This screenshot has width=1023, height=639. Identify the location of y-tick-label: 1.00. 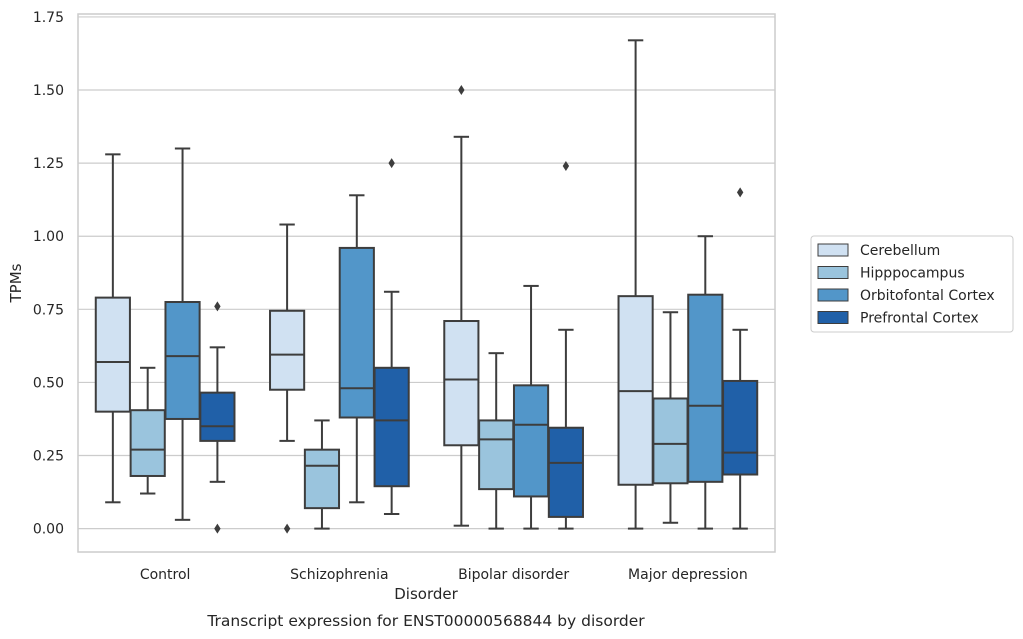
(48, 237).